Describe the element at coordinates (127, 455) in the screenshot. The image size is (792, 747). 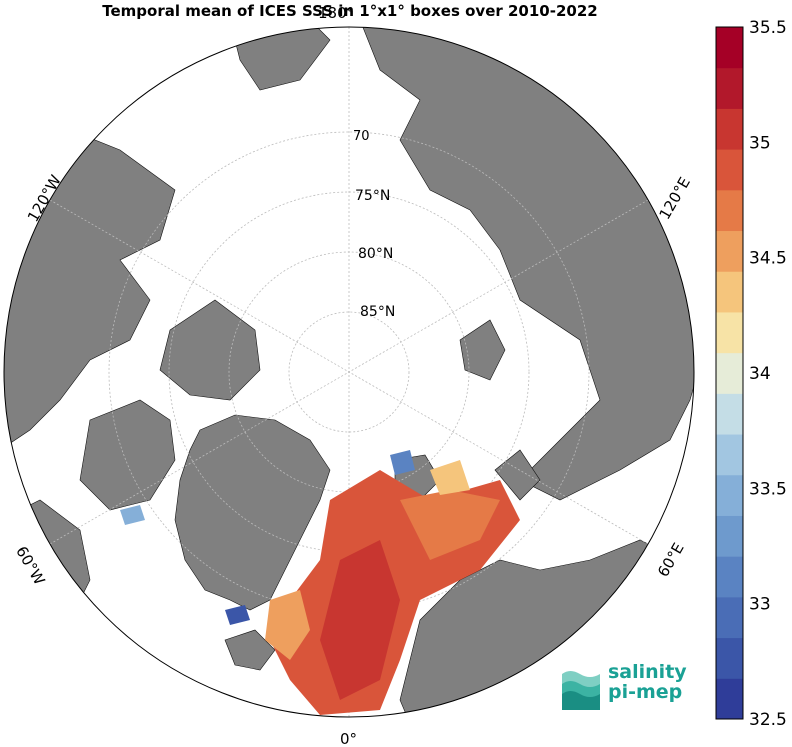
I see `baffin-island` at that location.